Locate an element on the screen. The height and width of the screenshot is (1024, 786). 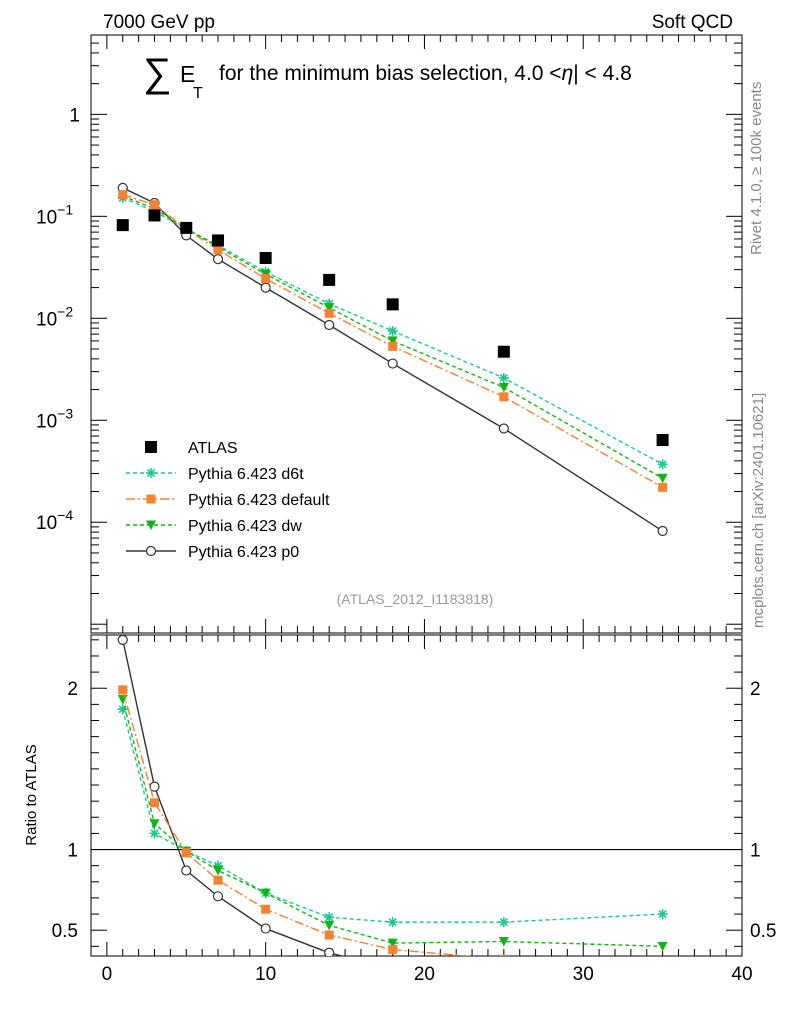
legend-label: Pythia 6.423 d6t is located at coordinates (246, 474).